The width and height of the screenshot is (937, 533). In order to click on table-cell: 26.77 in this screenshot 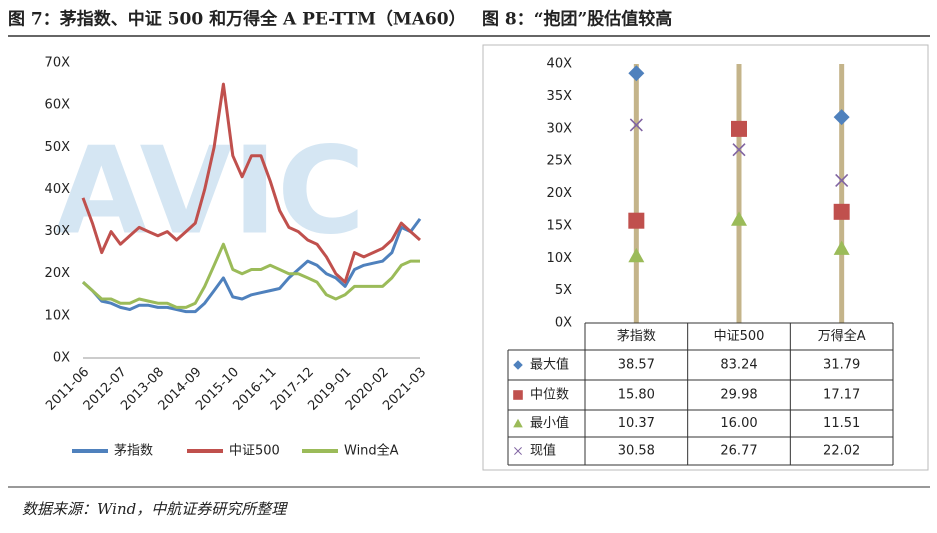, I will do `click(738, 451)`.